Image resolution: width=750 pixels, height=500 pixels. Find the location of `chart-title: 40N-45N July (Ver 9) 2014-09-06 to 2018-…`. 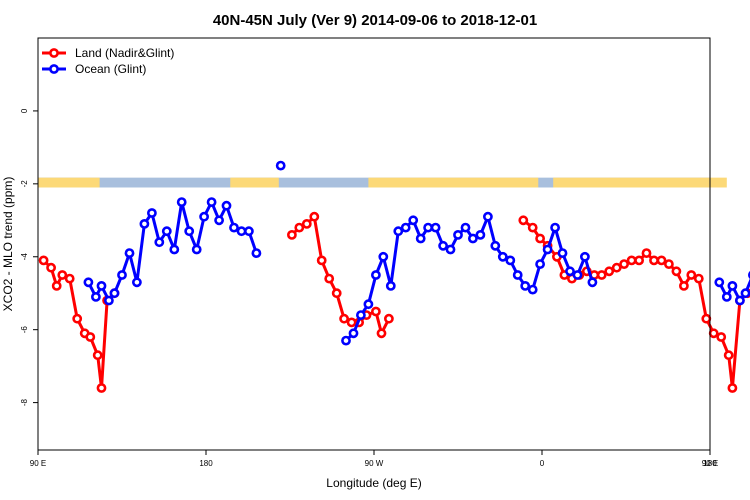

chart-title: 40N-45N July (Ver 9) 2014-09-06 to 2018-… is located at coordinates (375, 20).